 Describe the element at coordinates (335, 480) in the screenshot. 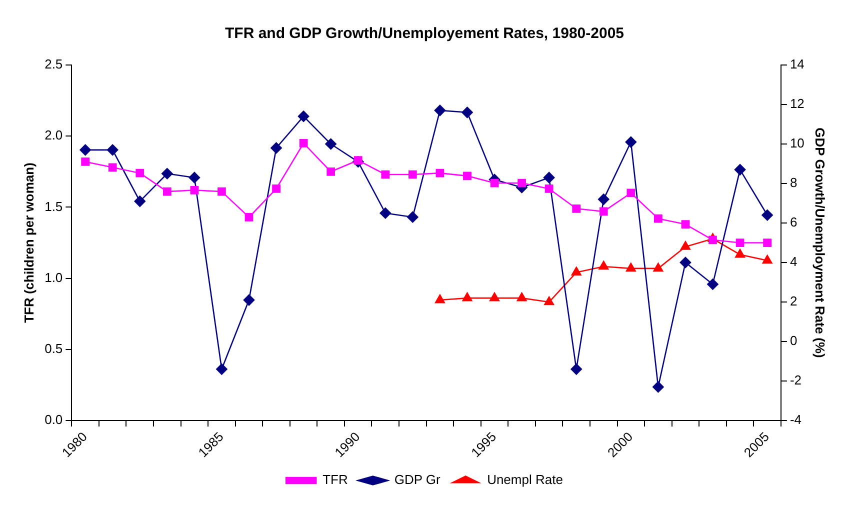

I see `legend-label: TFR` at that location.